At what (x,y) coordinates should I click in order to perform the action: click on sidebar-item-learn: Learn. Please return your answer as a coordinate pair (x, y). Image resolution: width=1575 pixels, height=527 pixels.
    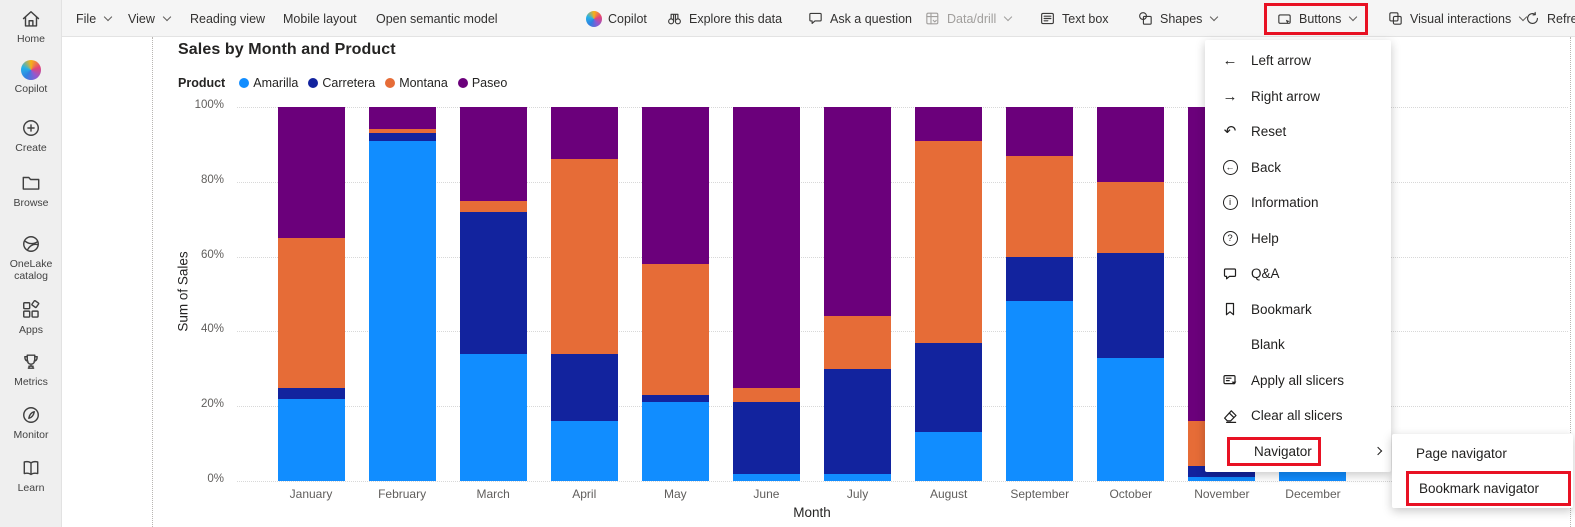
    Looking at the image, I should click on (31, 475).